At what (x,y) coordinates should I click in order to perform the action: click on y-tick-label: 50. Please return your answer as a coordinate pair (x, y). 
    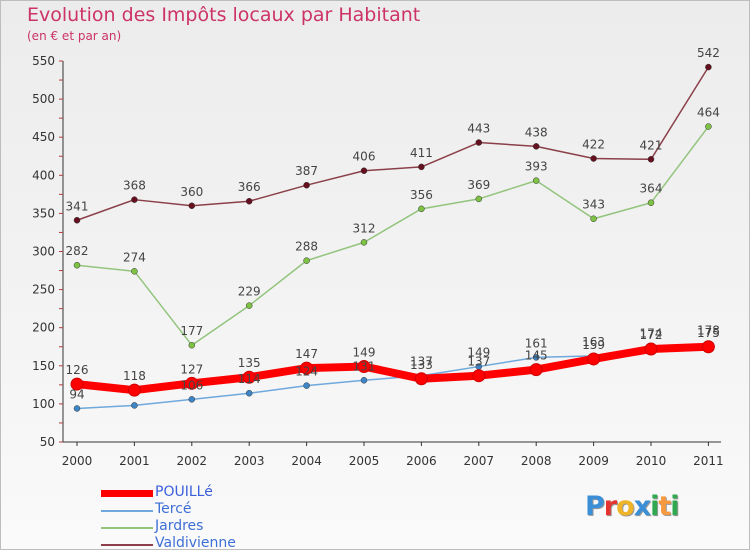
    Looking at the image, I should click on (47, 442).